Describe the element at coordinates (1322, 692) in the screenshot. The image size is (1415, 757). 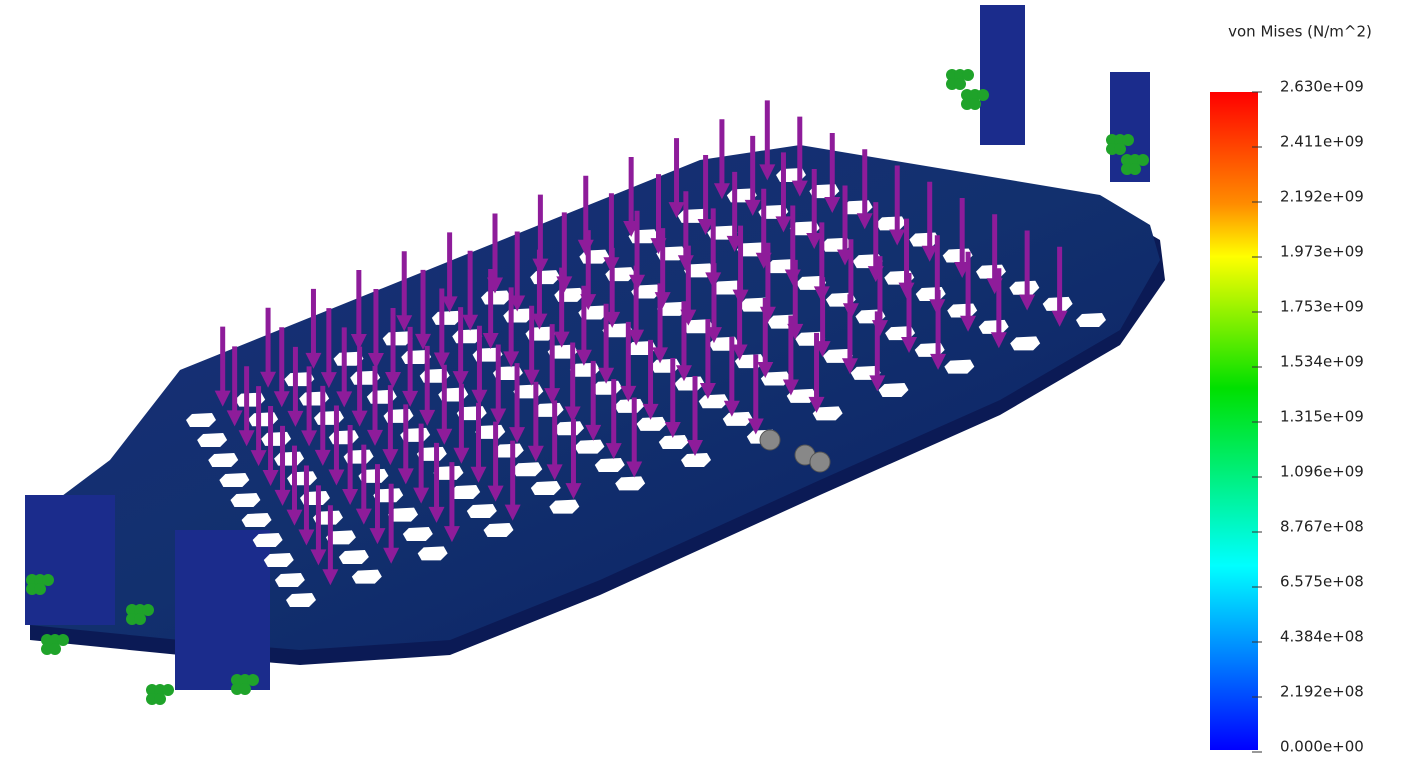
I see `legend-label: 2.192e+08` at that location.